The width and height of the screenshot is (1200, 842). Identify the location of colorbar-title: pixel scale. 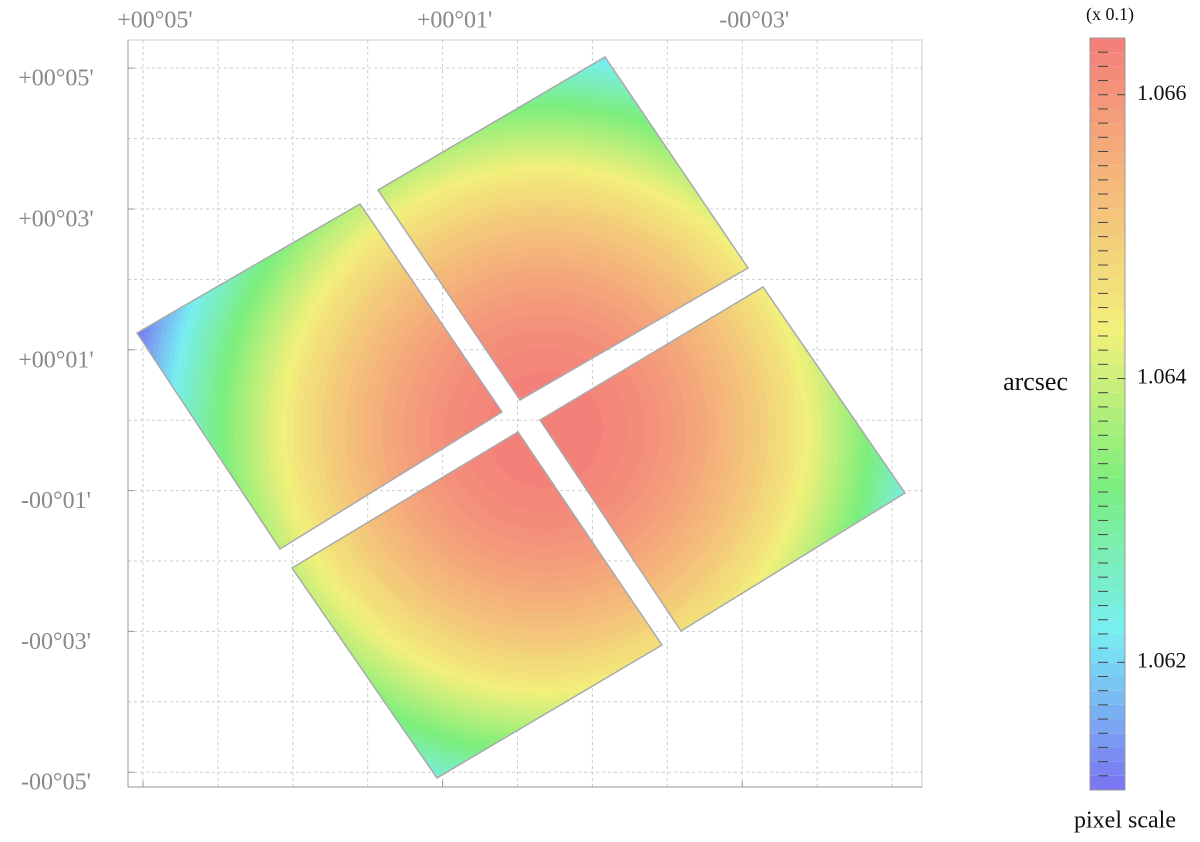
(1125, 821).